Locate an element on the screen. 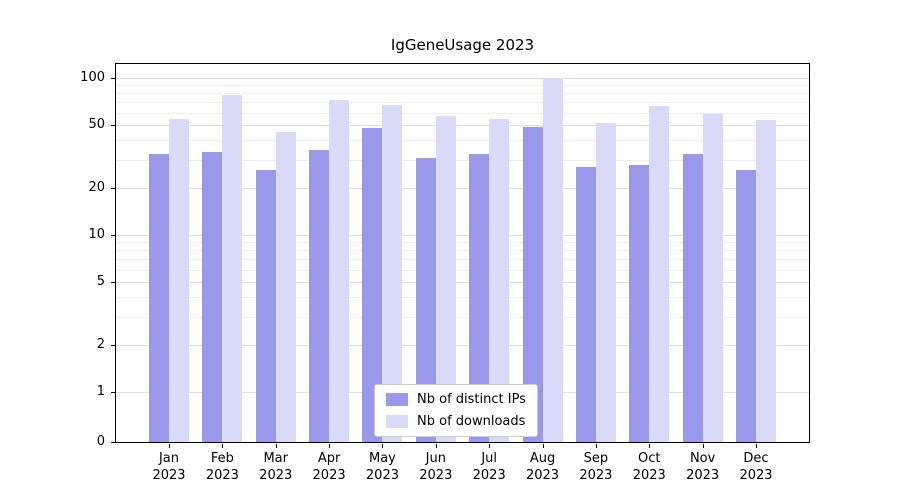  bar-distinct-ips-apr is located at coordinates (319, 295).